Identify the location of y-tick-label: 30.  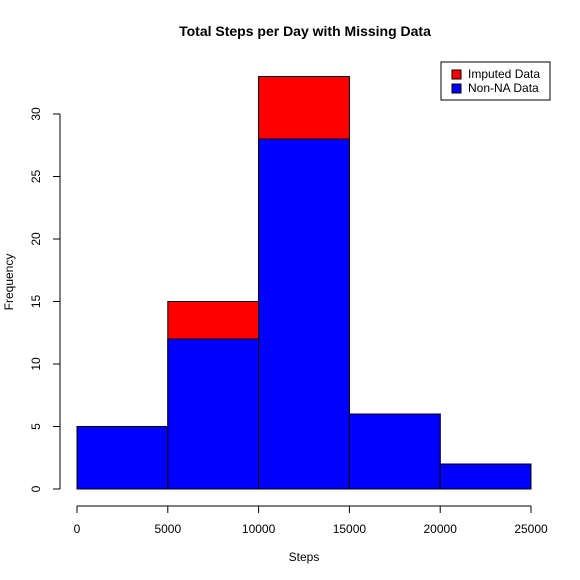
(36, 114).